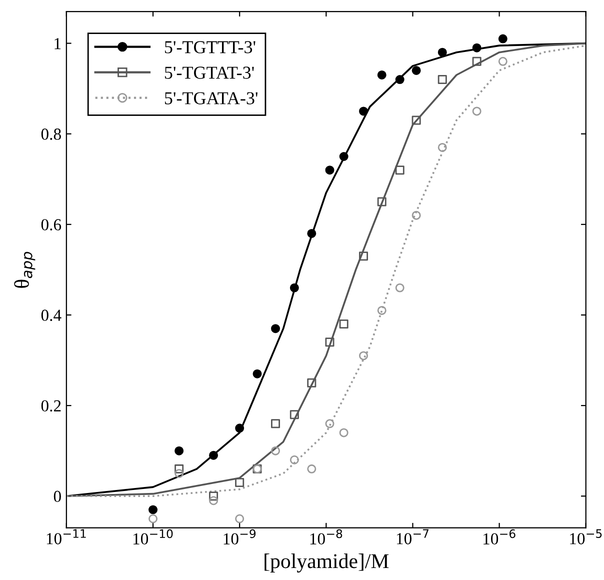  What do you see at coordinates (412, 536) in the screenshot?
I see `x-tick-label: 10$^{−7}$` at bounding box center [412, 536].